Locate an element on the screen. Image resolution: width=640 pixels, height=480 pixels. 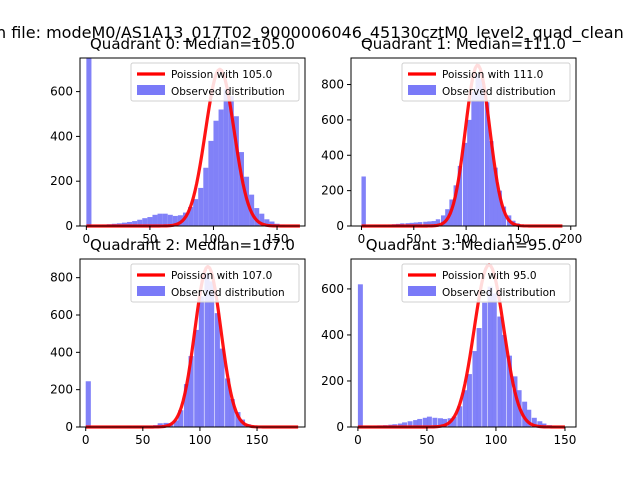
legend: Poission with 107.0 Observed distribution is located at coordinates (215, 283).